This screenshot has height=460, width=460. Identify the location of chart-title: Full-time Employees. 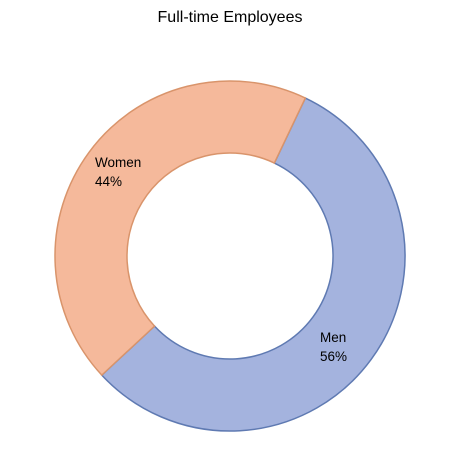
(230, 17).